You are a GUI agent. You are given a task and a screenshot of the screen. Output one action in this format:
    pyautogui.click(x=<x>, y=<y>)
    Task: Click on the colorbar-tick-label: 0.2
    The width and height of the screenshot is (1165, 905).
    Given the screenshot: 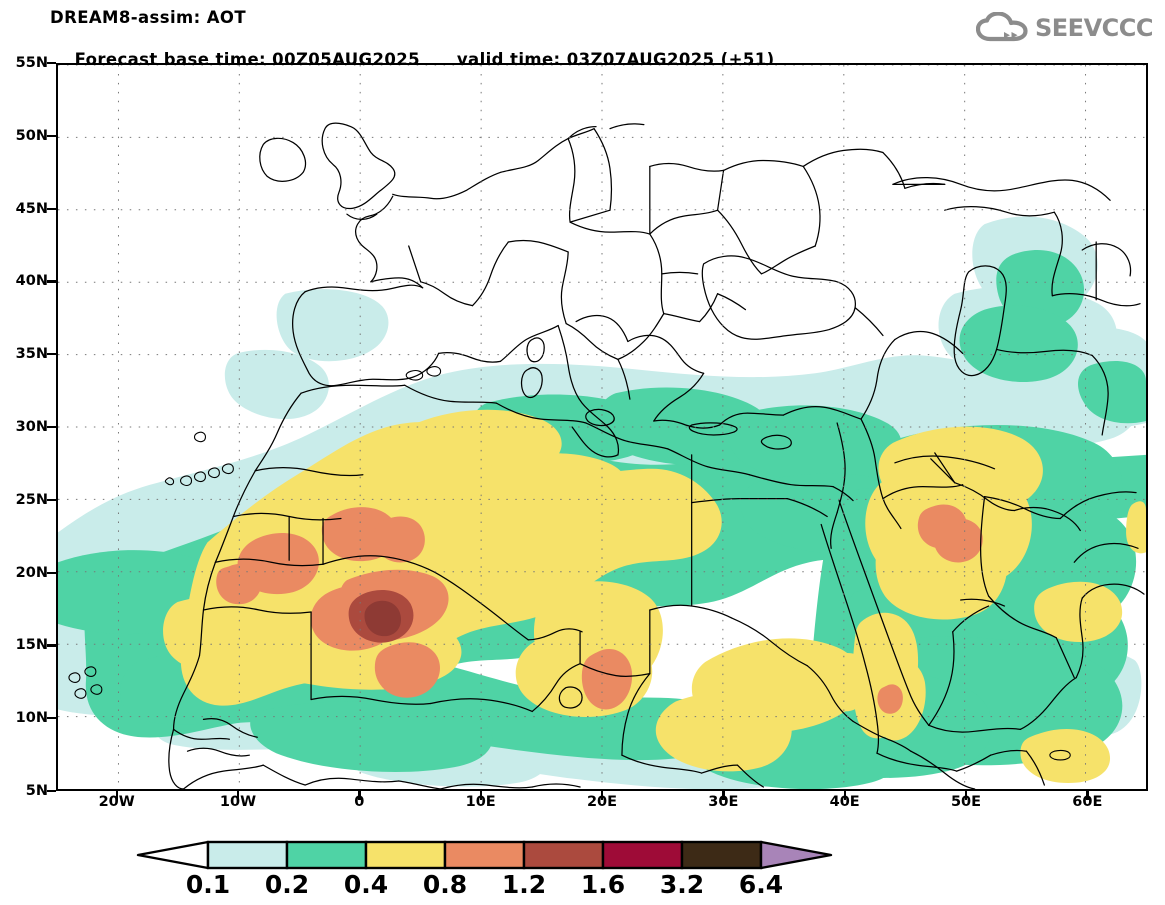 What is the action you would take?
    pyautogui.click(x=287, y=884)
    